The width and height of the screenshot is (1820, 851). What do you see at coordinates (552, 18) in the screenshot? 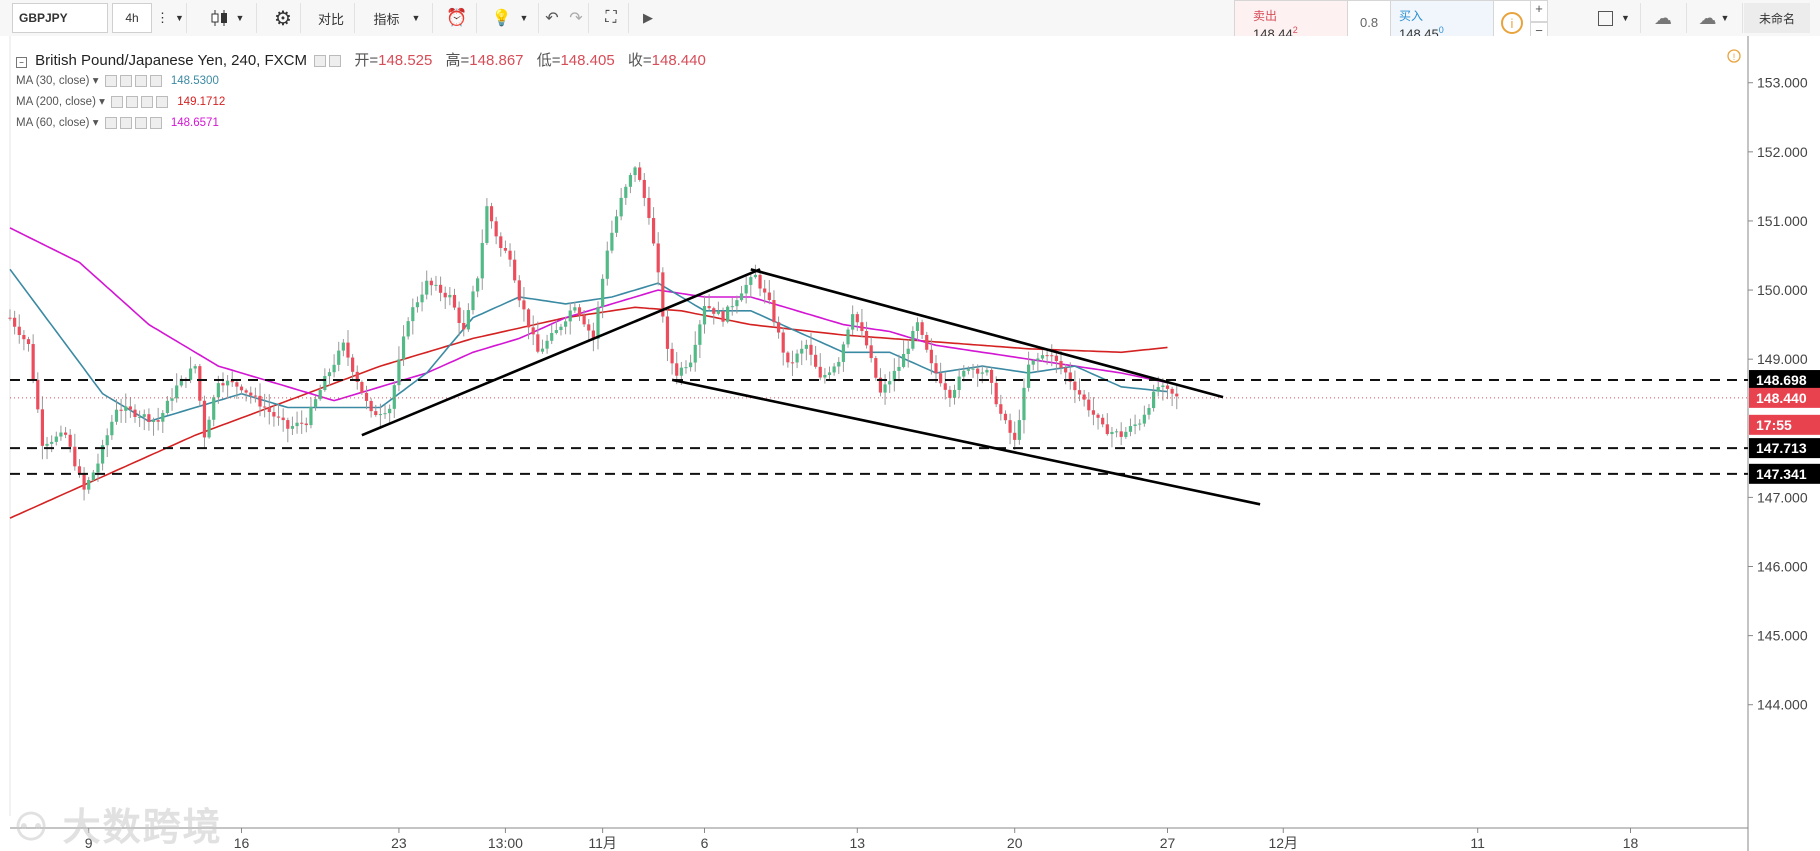
I see `undo-button: ↶` at bounding box center [552, 18].